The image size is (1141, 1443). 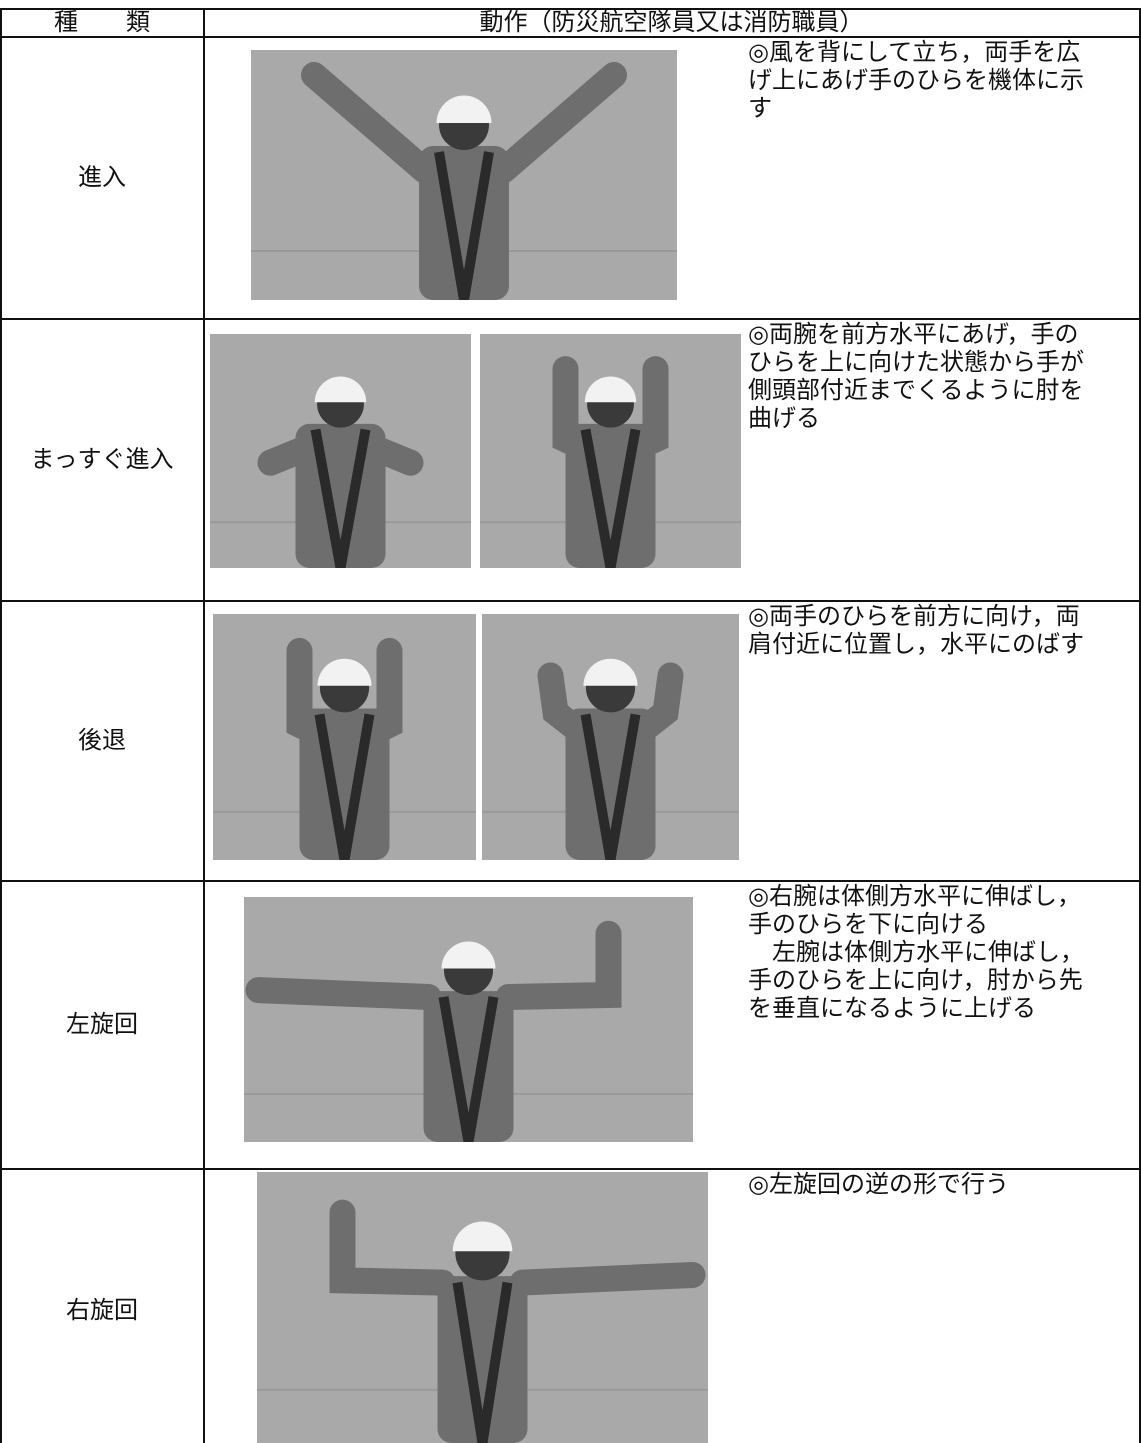 I want to click on header-cell: 動作（防災航空隊員又は消防職員）, so click(x=671, y=22).